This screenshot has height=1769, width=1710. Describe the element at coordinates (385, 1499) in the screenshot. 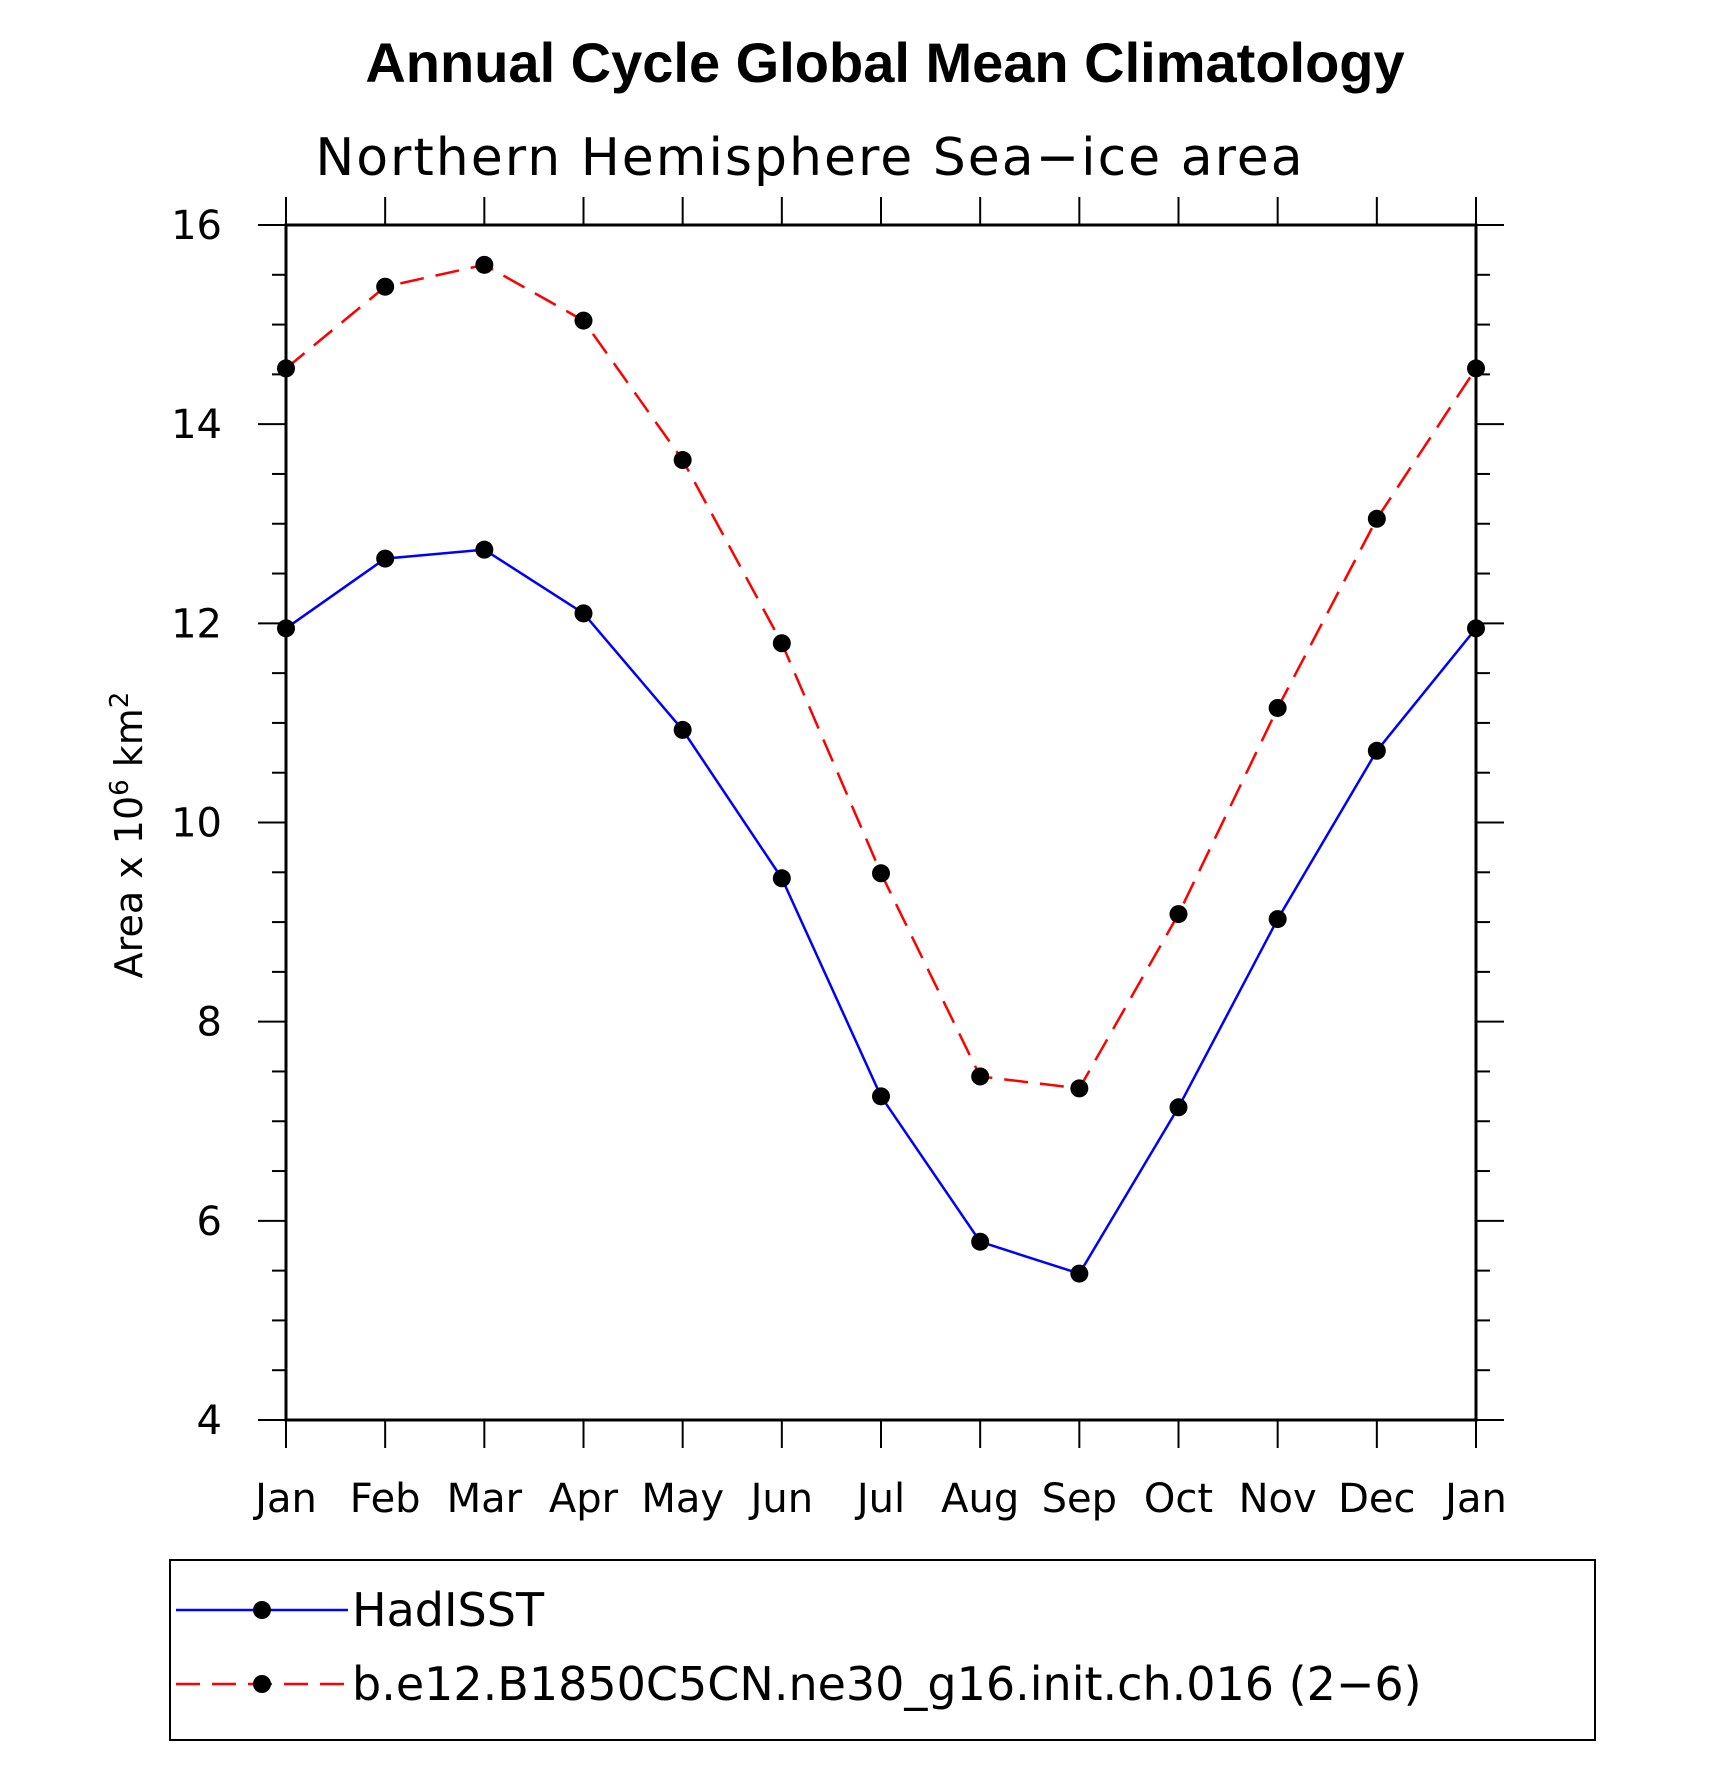

I see `x-tick-label: Feb` at that location.